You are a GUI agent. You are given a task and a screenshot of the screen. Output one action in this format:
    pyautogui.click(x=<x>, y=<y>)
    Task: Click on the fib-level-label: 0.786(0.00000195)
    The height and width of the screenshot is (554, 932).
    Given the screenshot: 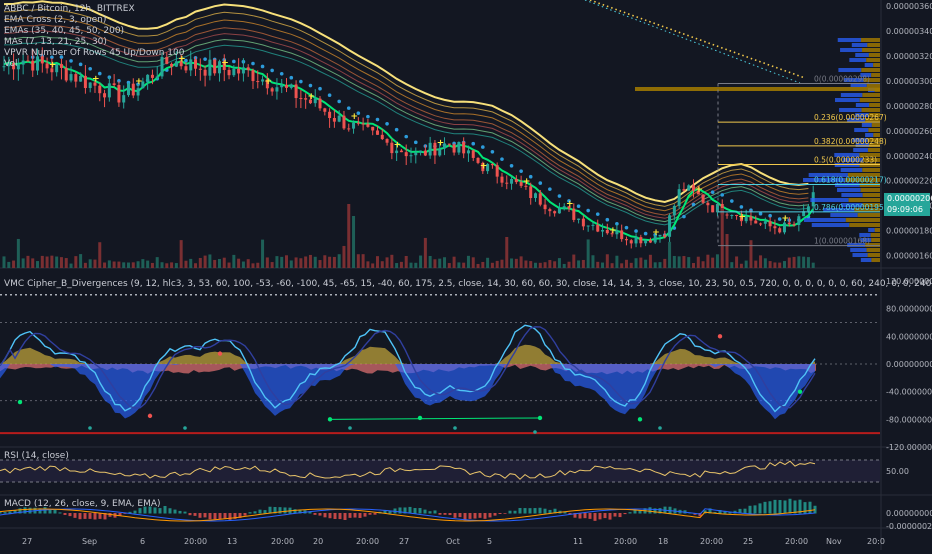 What is the action you would take?
    pyautogui.click(x=850, y=207)
    